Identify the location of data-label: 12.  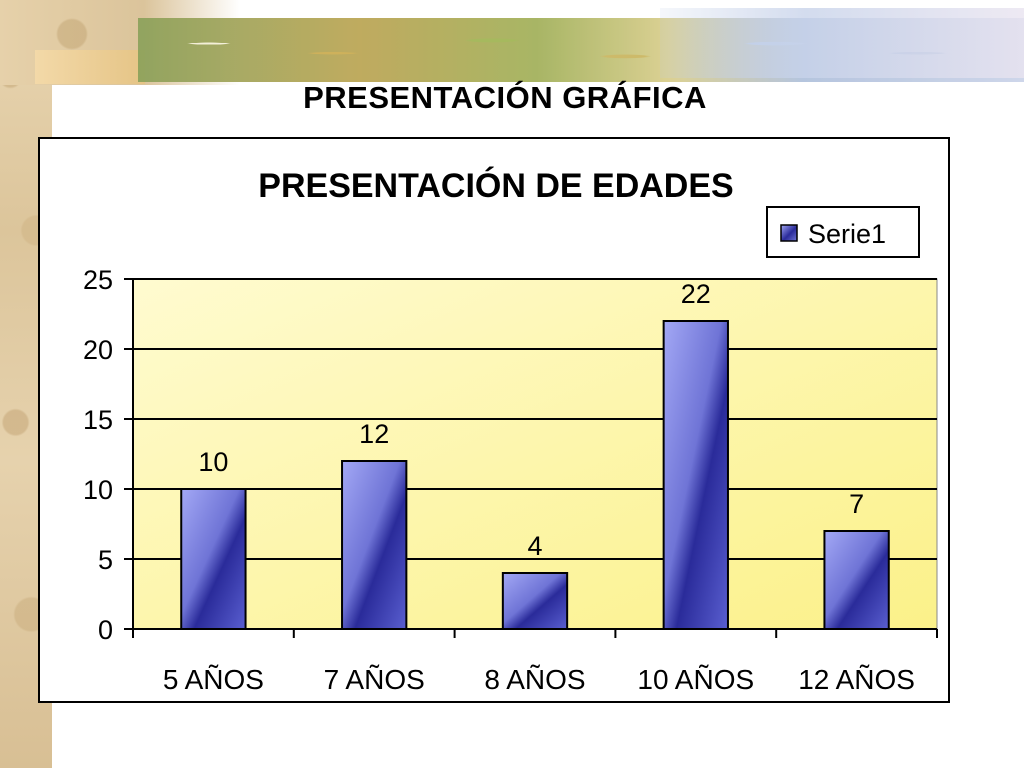
(374, 434).